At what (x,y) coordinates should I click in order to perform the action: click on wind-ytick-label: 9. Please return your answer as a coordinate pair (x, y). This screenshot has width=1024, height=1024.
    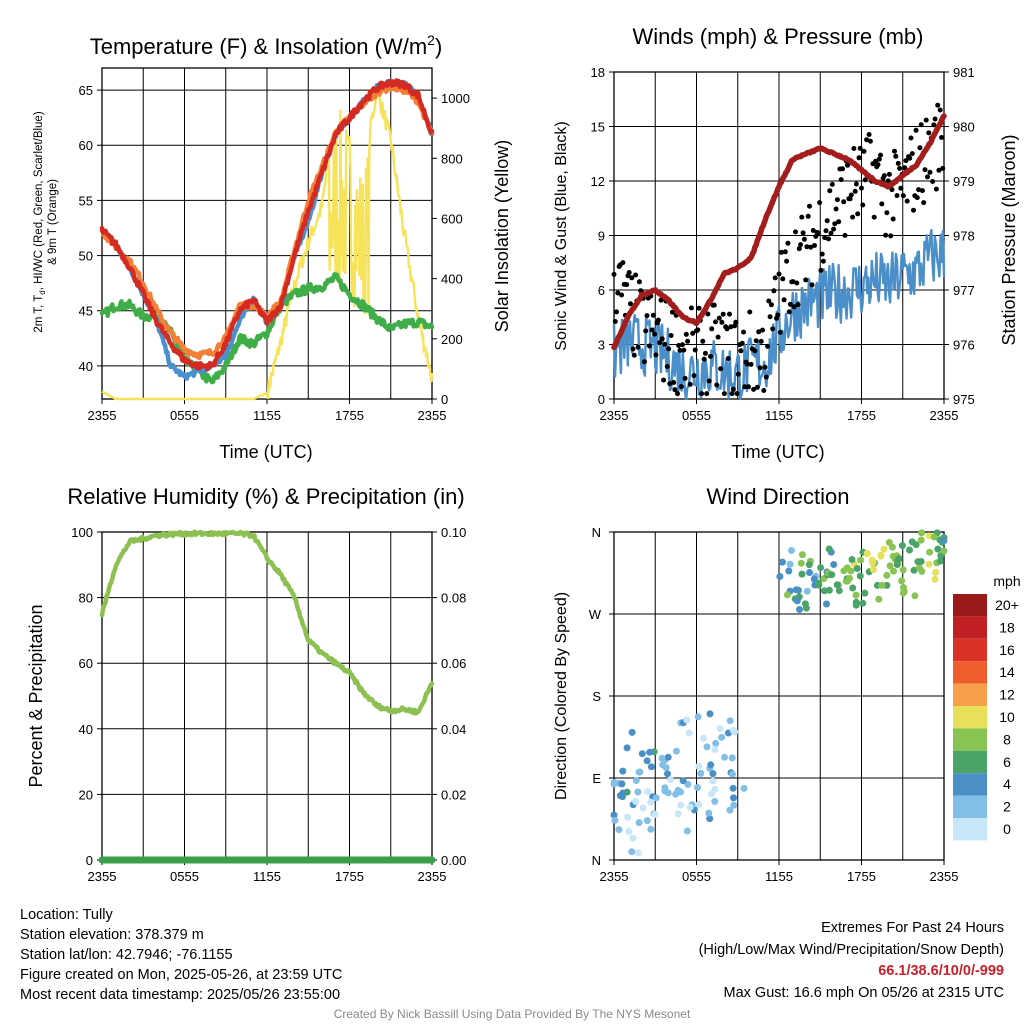
    Looking at the image, I should click on (601, 236).